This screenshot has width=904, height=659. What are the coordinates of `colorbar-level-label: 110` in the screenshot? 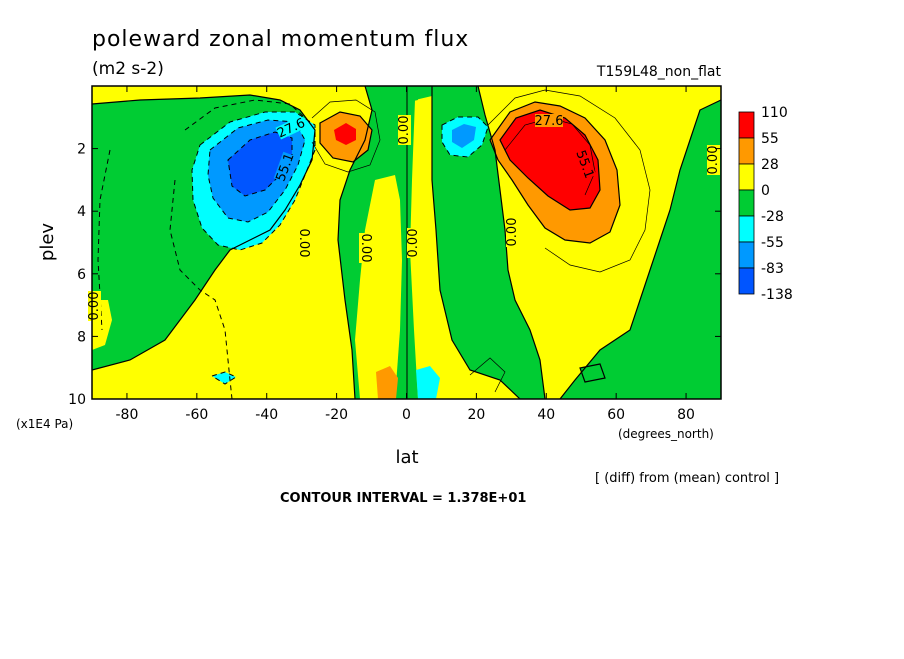 It's located at (774, 113).